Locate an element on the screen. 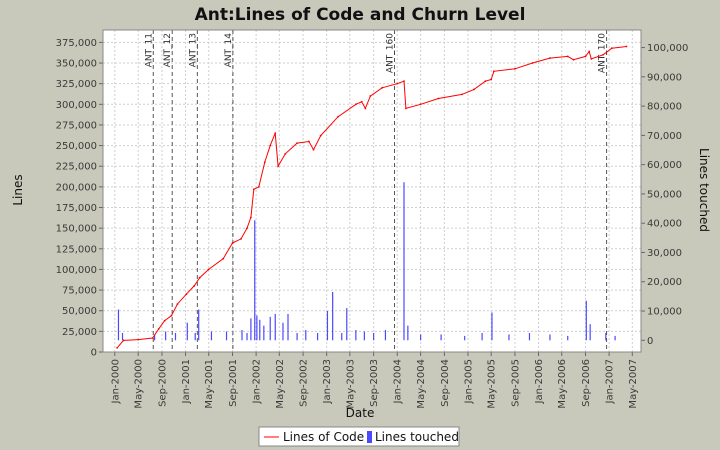  x-tick-label: Sep-2003 is located at coordinates (374, 383).